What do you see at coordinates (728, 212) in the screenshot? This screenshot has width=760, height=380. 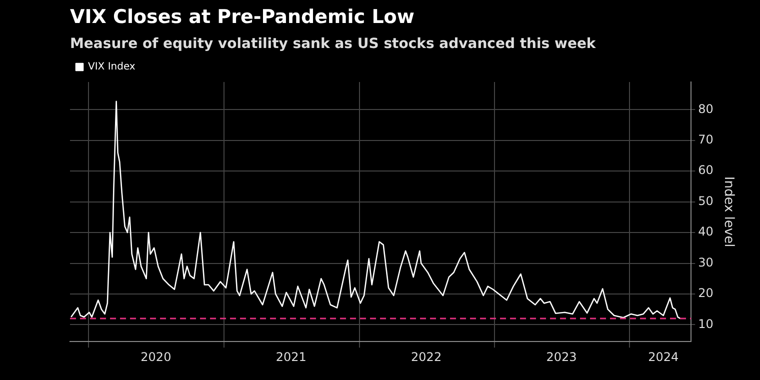 I see `y-axis-title: Index level` at bounding box center [728, 212].